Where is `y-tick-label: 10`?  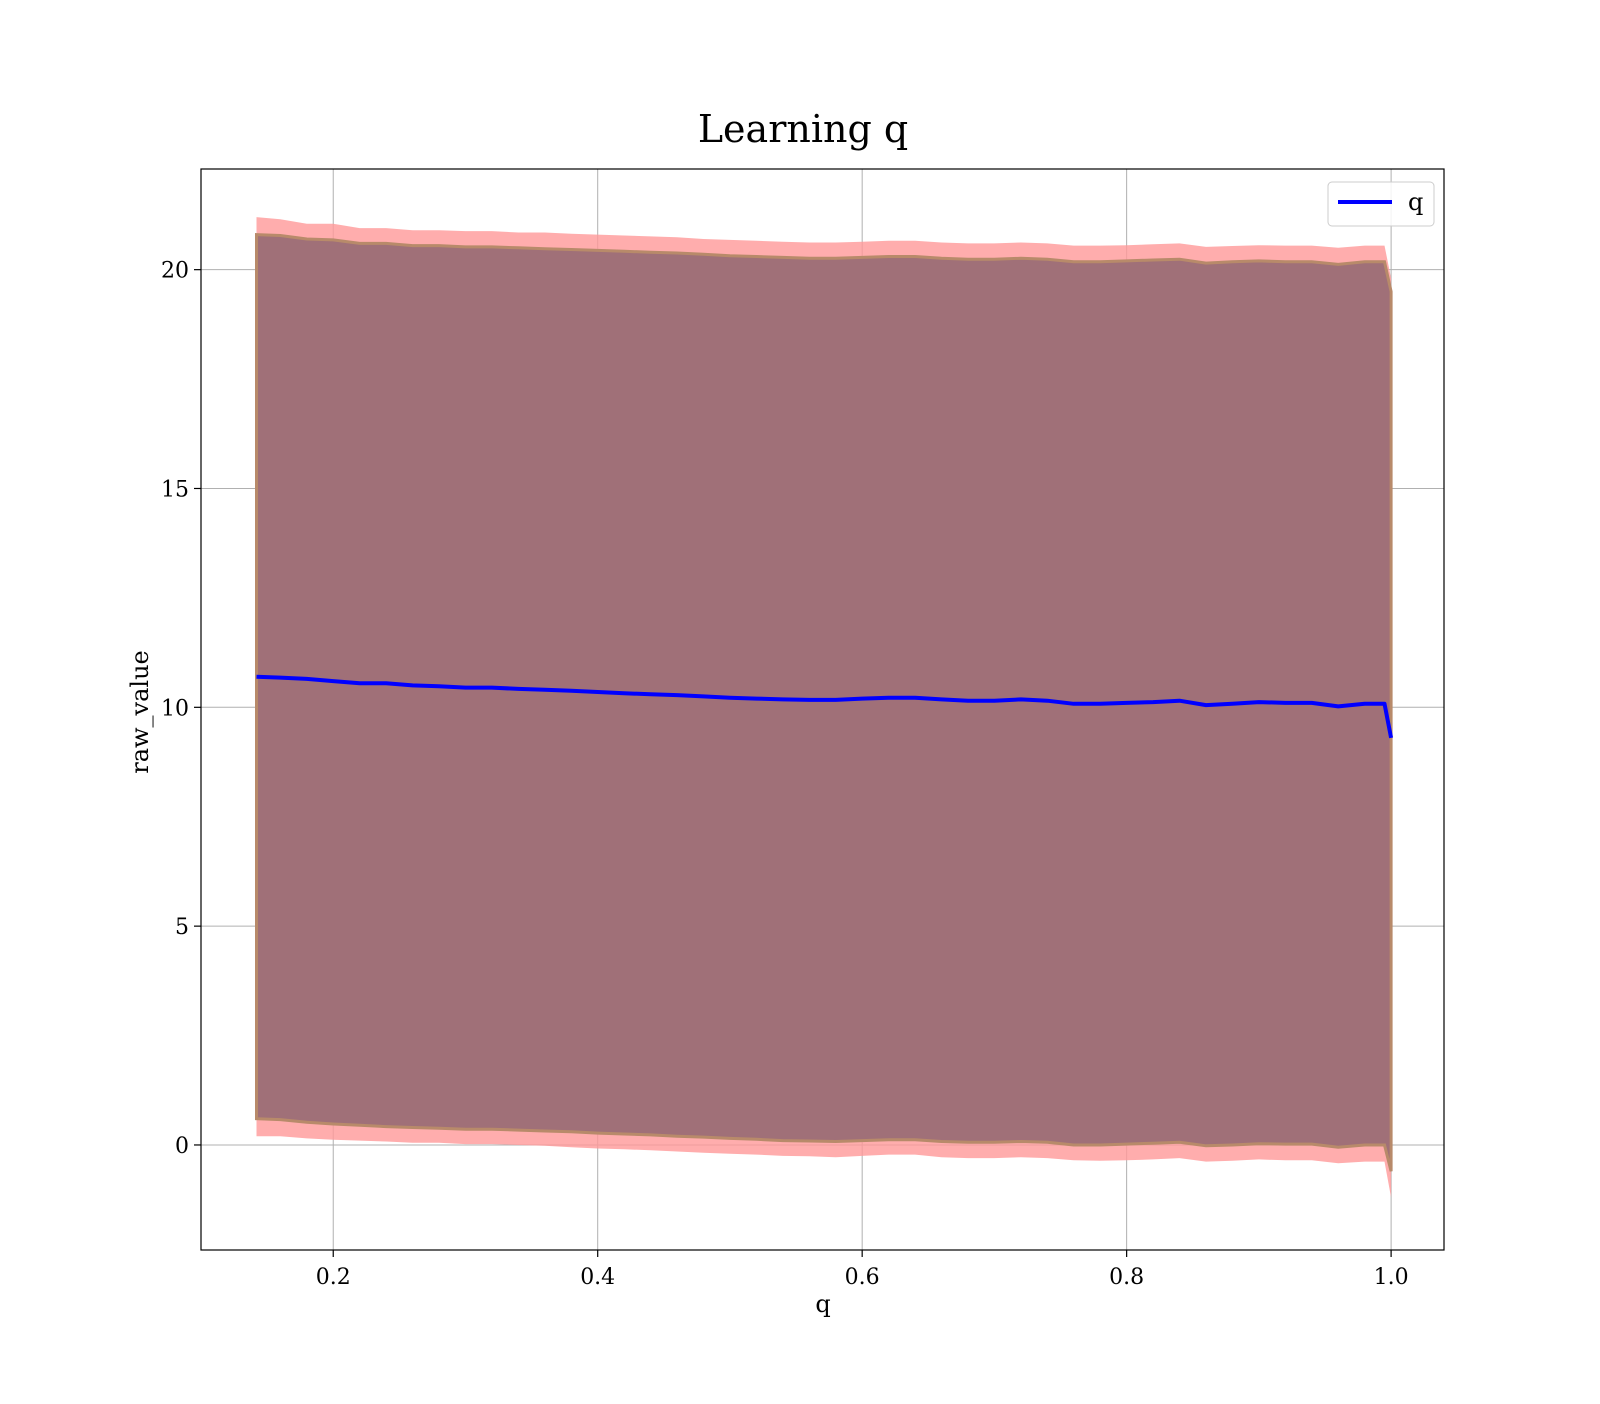
y-tick-label: 10 is located at coordinates (175, 708).